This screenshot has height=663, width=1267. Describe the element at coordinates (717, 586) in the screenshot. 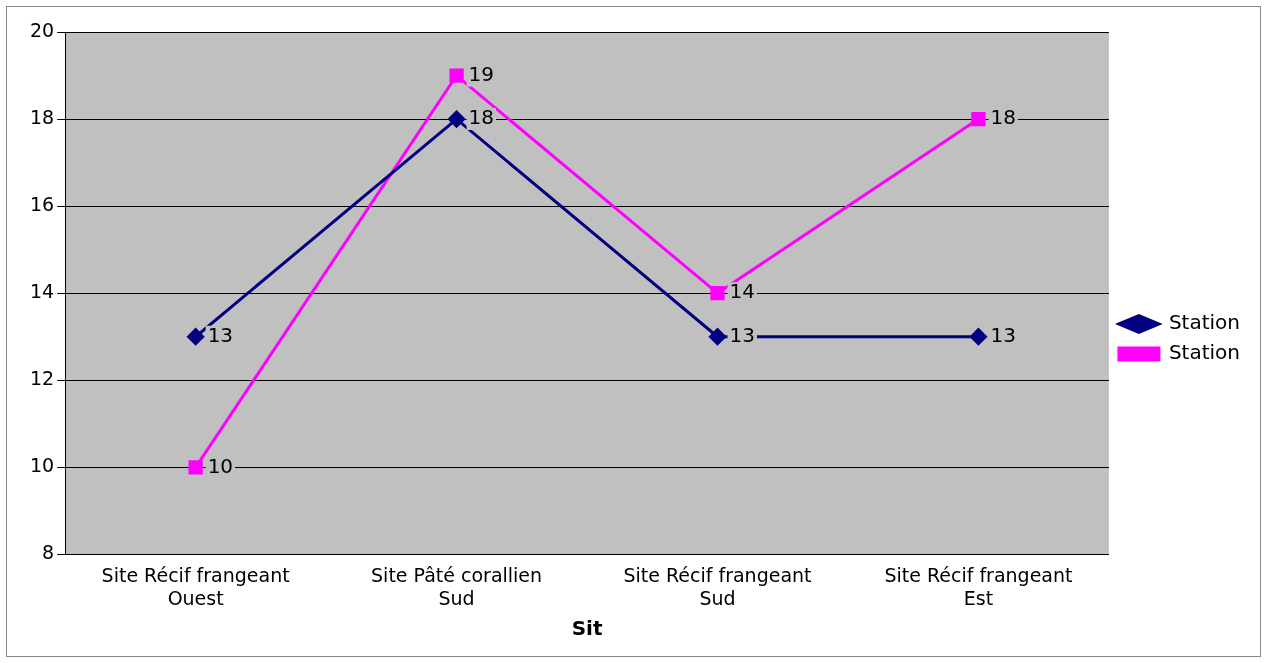

I see `x-tick-label: Site Récif frangeant Sud` at that location.